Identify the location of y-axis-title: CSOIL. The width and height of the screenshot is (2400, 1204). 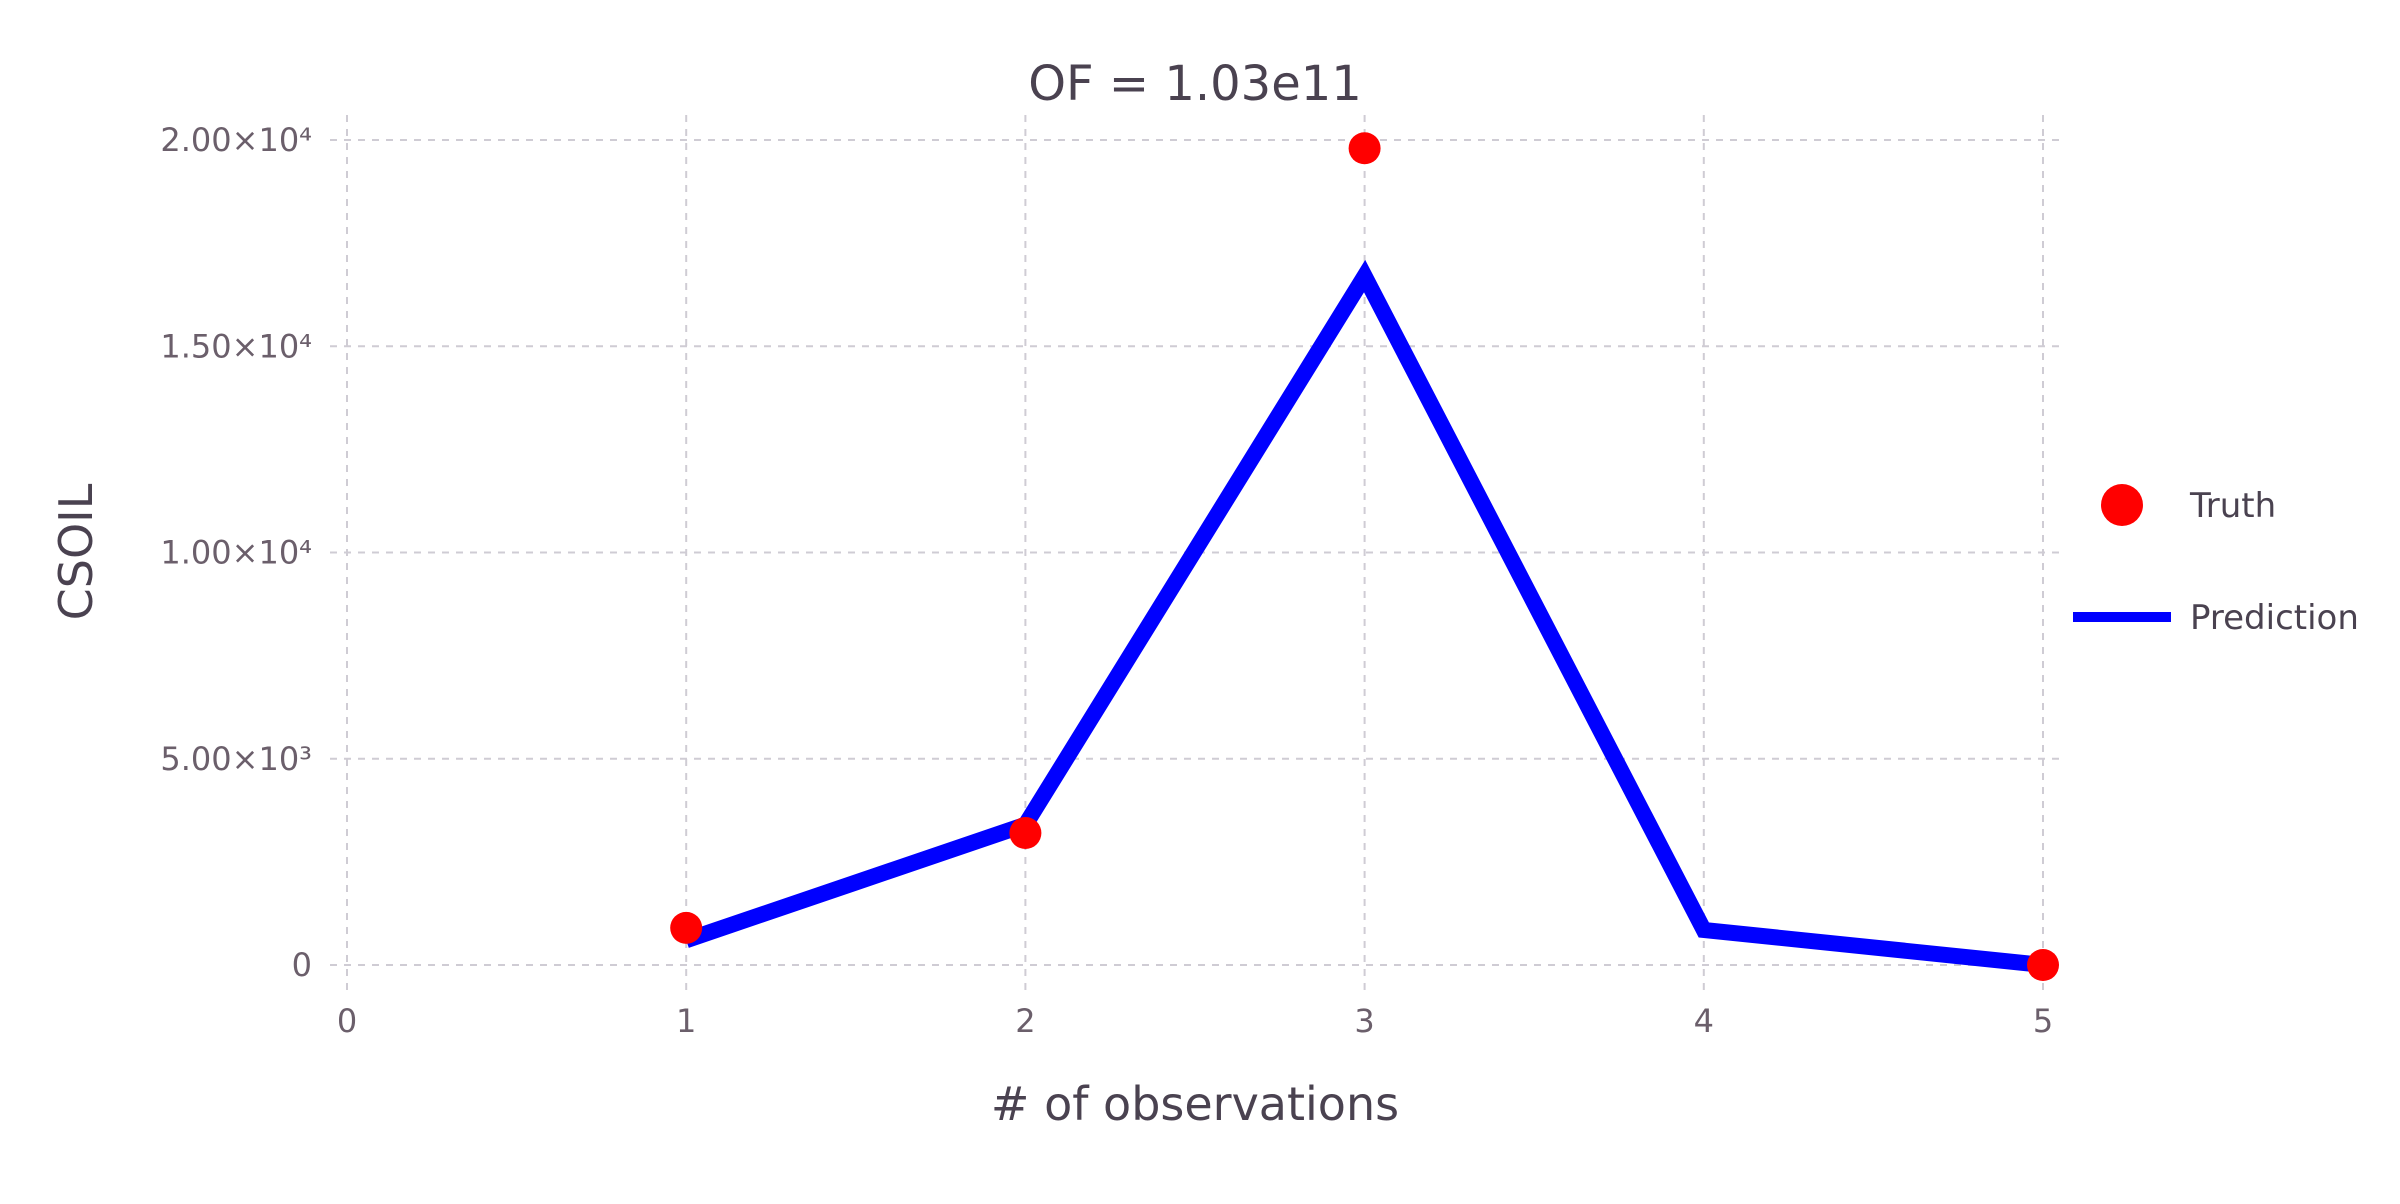
(76, 551).